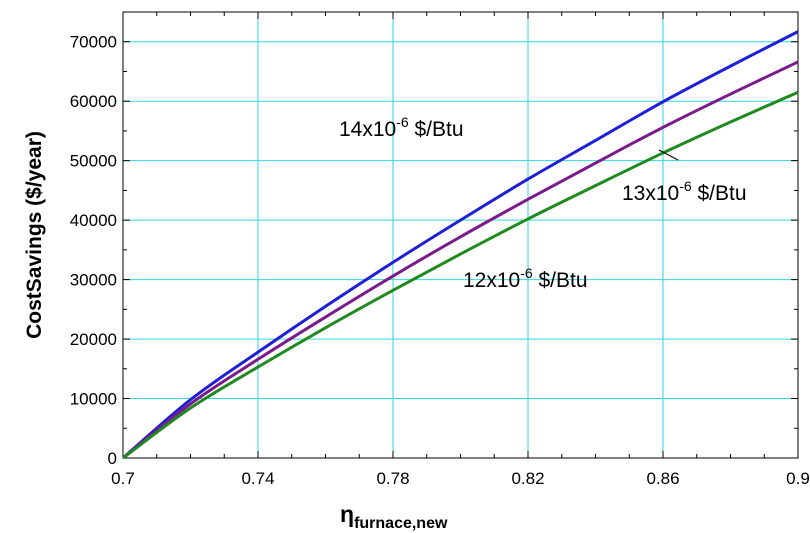 This screenshot has height=533, width=810. What do you see at coordinates (93, 42) in the screenshot?
I see `y-tick-label: 70000` at bounding box center [93, 42].